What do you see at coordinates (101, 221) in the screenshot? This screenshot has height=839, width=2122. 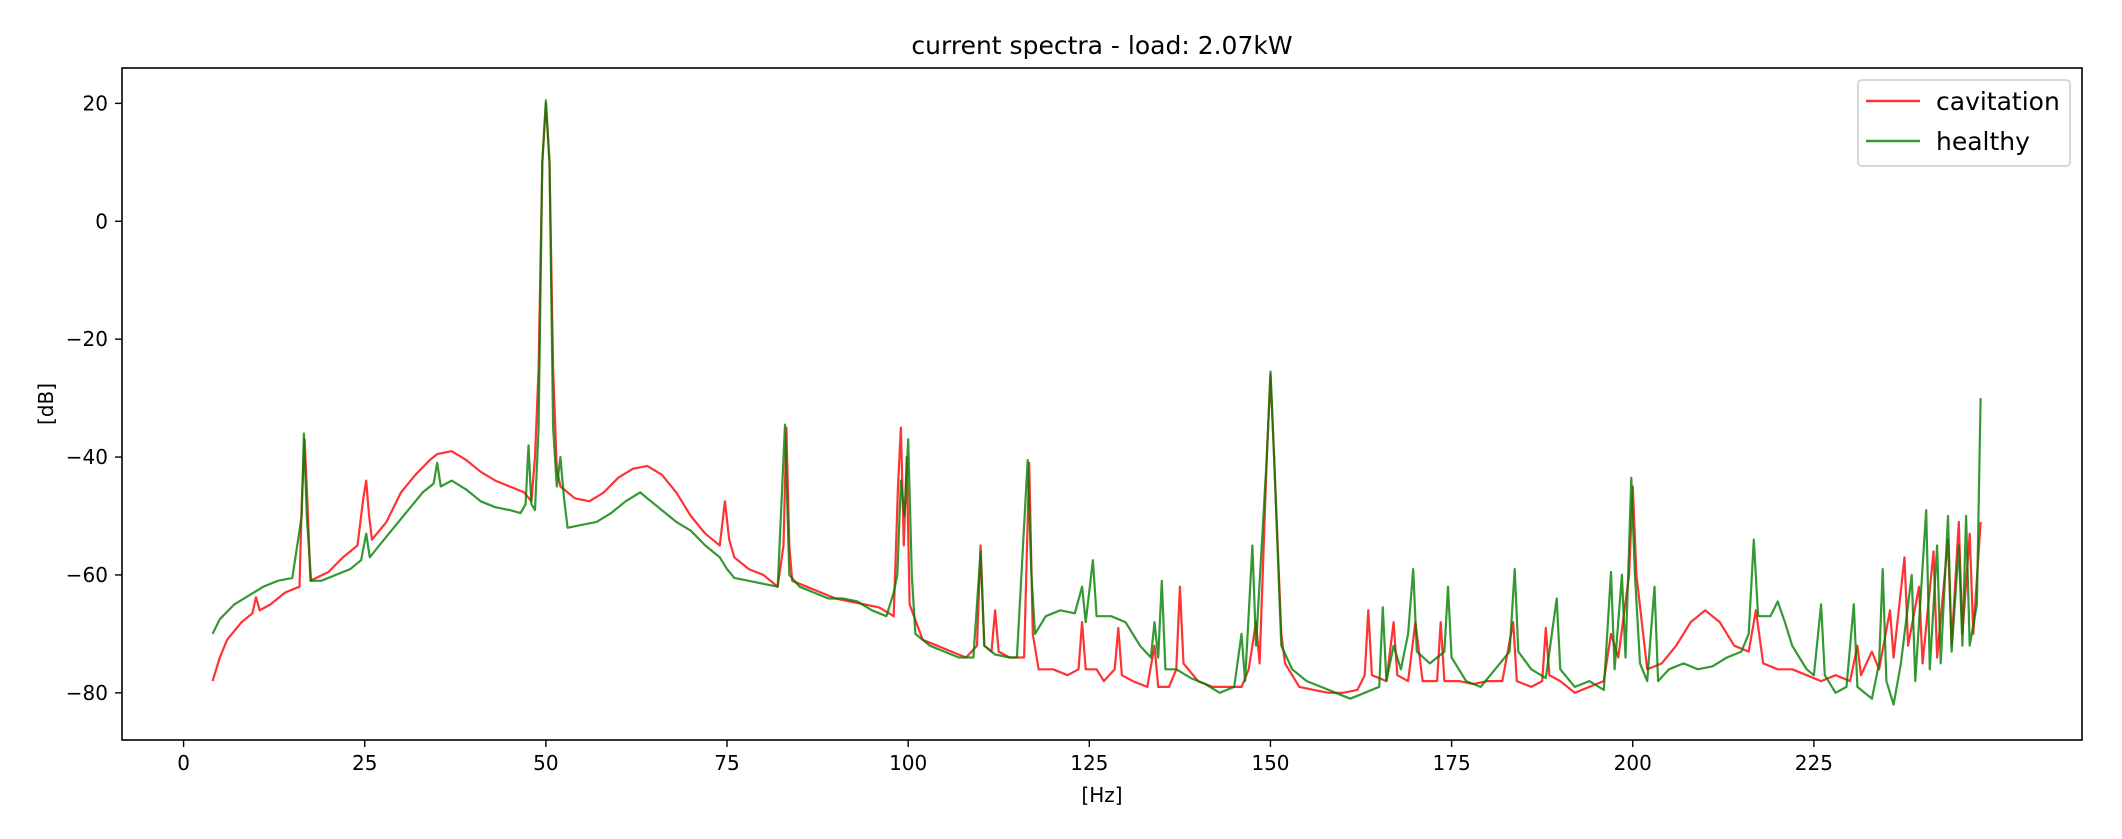 I see `y-tick-label: 0` at bounding box center [101, 221].